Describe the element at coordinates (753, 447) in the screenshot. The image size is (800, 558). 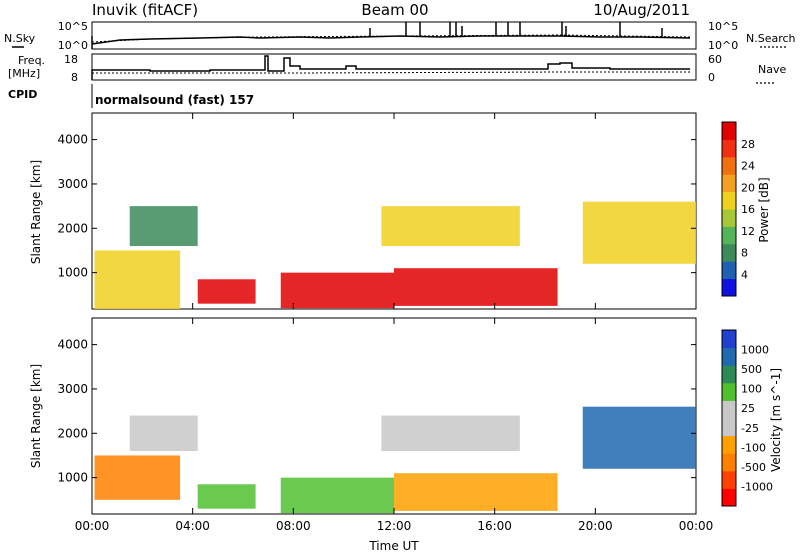
I see `colorbar-tick-label: -100` at that location.